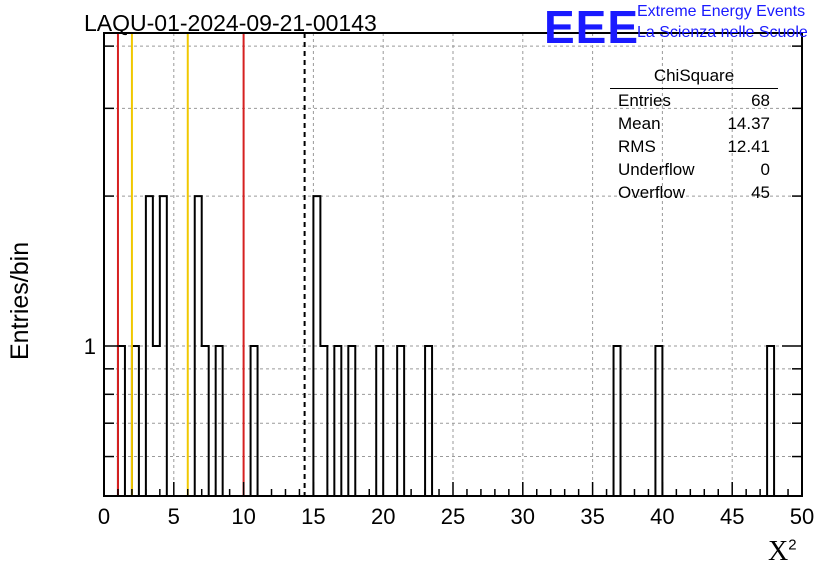 This screenshot has width=836, height=572. I want to click on stats-row-underflow: Underflow 0, so click(694, 169).